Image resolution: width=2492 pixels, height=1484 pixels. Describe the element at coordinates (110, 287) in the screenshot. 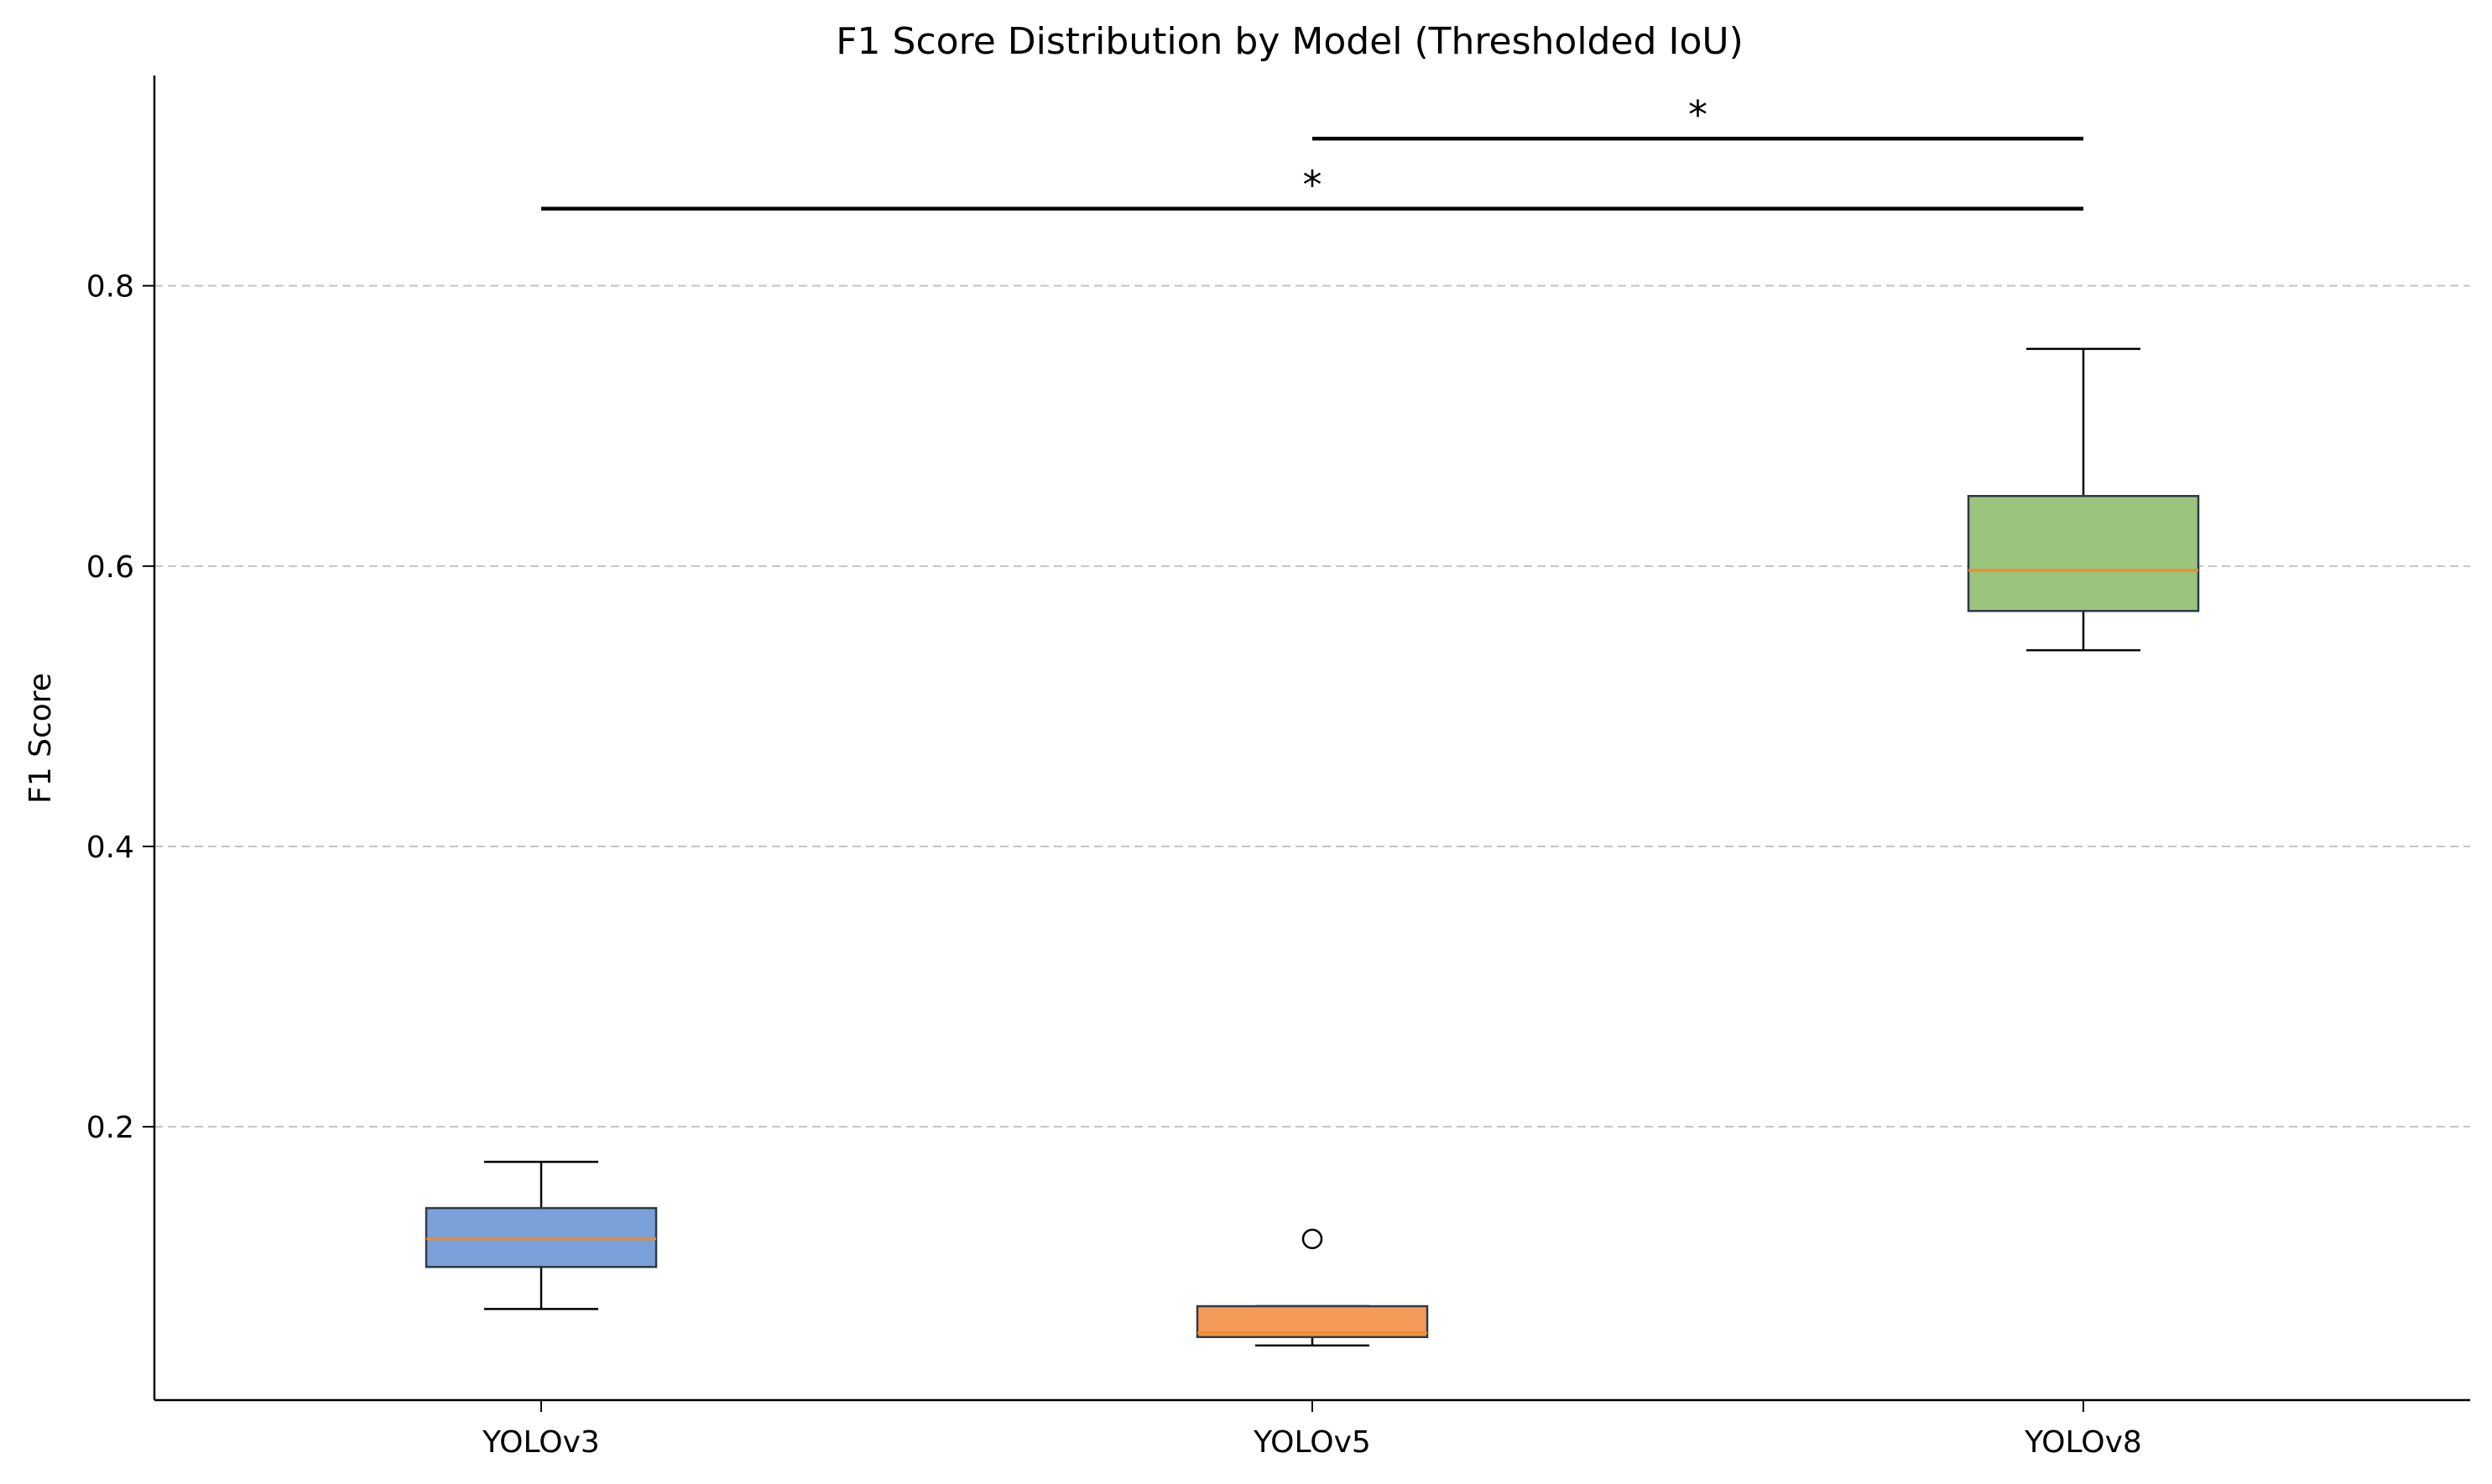

I see `y-tick-label: 0.8` at that location.